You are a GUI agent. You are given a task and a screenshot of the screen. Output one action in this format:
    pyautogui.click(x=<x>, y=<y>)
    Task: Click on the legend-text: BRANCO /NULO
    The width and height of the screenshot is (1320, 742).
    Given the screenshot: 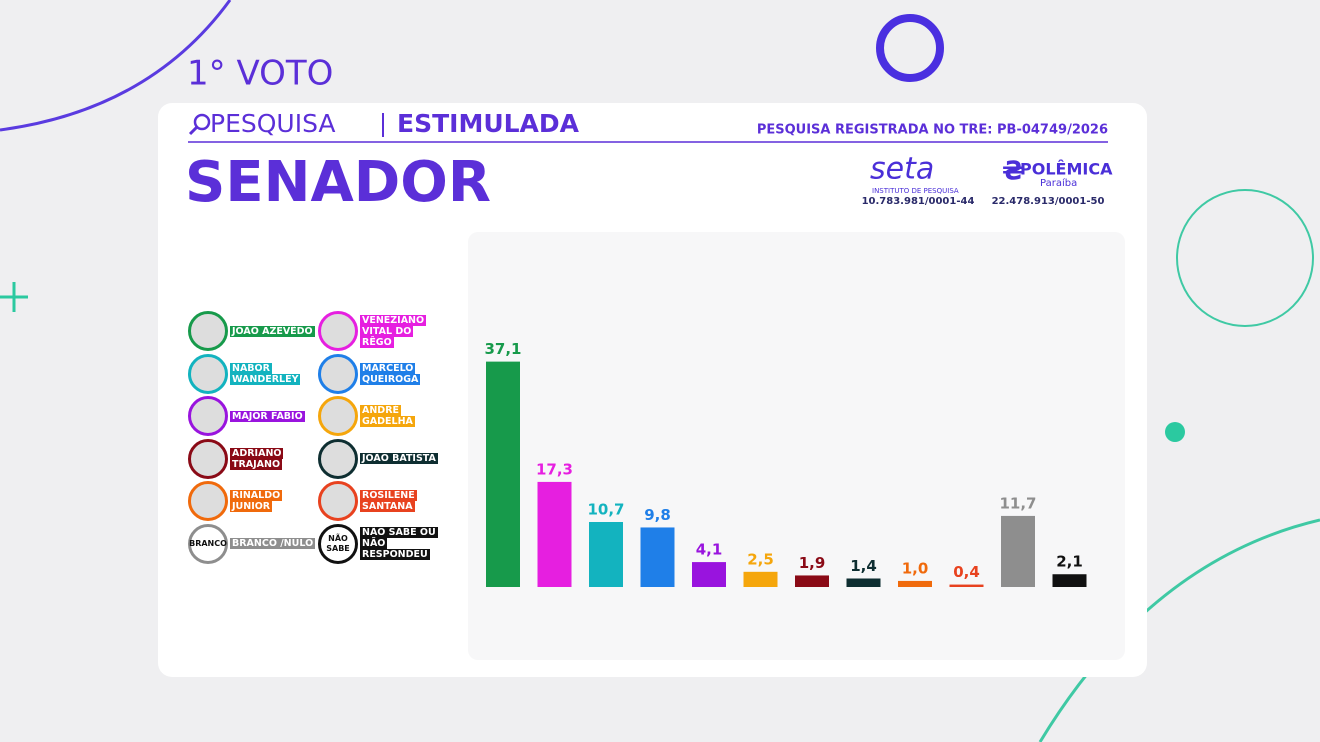 What is the action you would take?
    pyautogui.click(x=273, y=543)
    